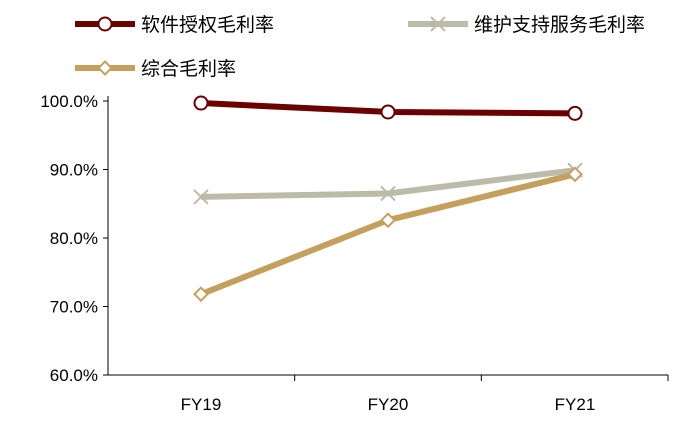 The width and height of the screenshot is (686, 424). I want to click on legend-item: 综合毛利率, so click(155, 69).